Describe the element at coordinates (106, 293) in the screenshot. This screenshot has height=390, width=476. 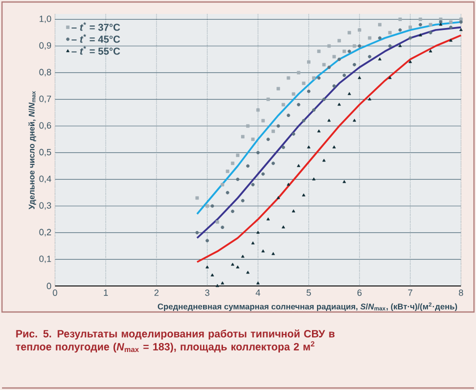
I see `x-tick-label: 1` at that location.